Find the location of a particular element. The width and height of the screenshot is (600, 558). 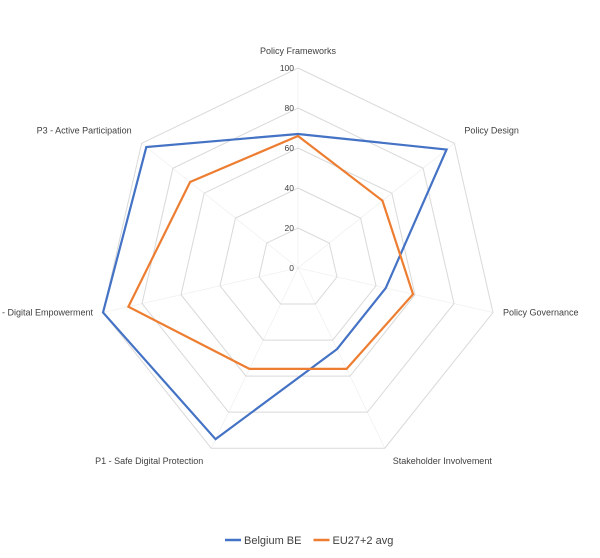

tick-label: 60 is located at coordinates (290, 148).